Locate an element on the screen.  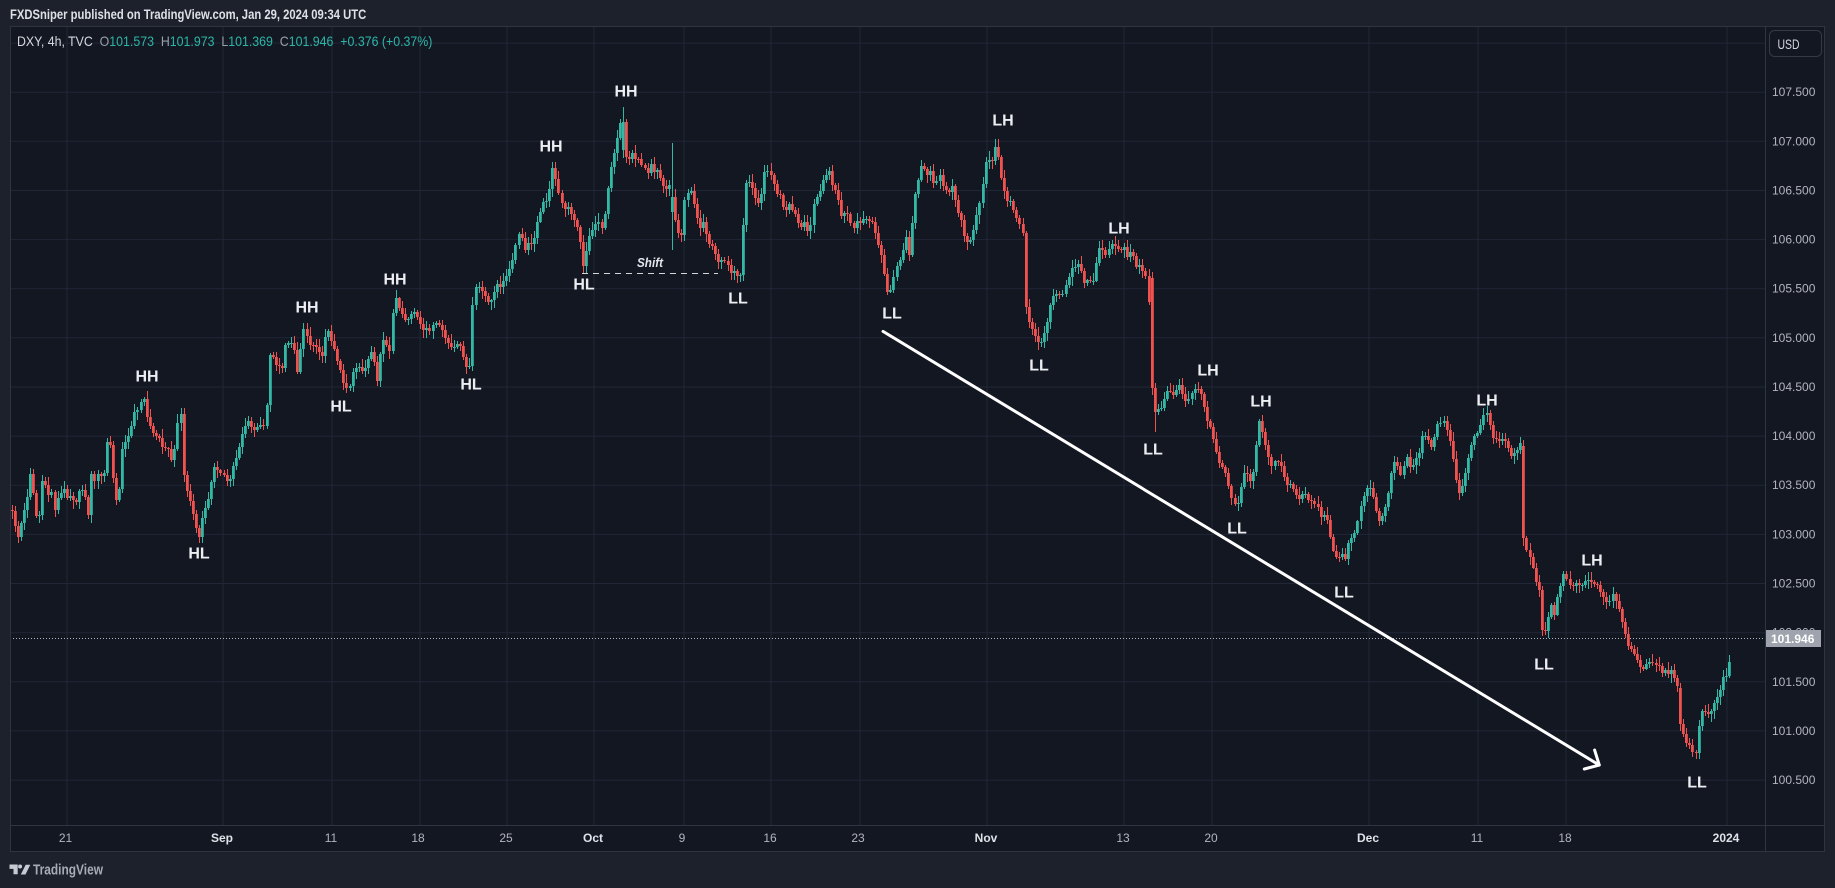
svg-text: 9 is located at coordinates (682, 838).